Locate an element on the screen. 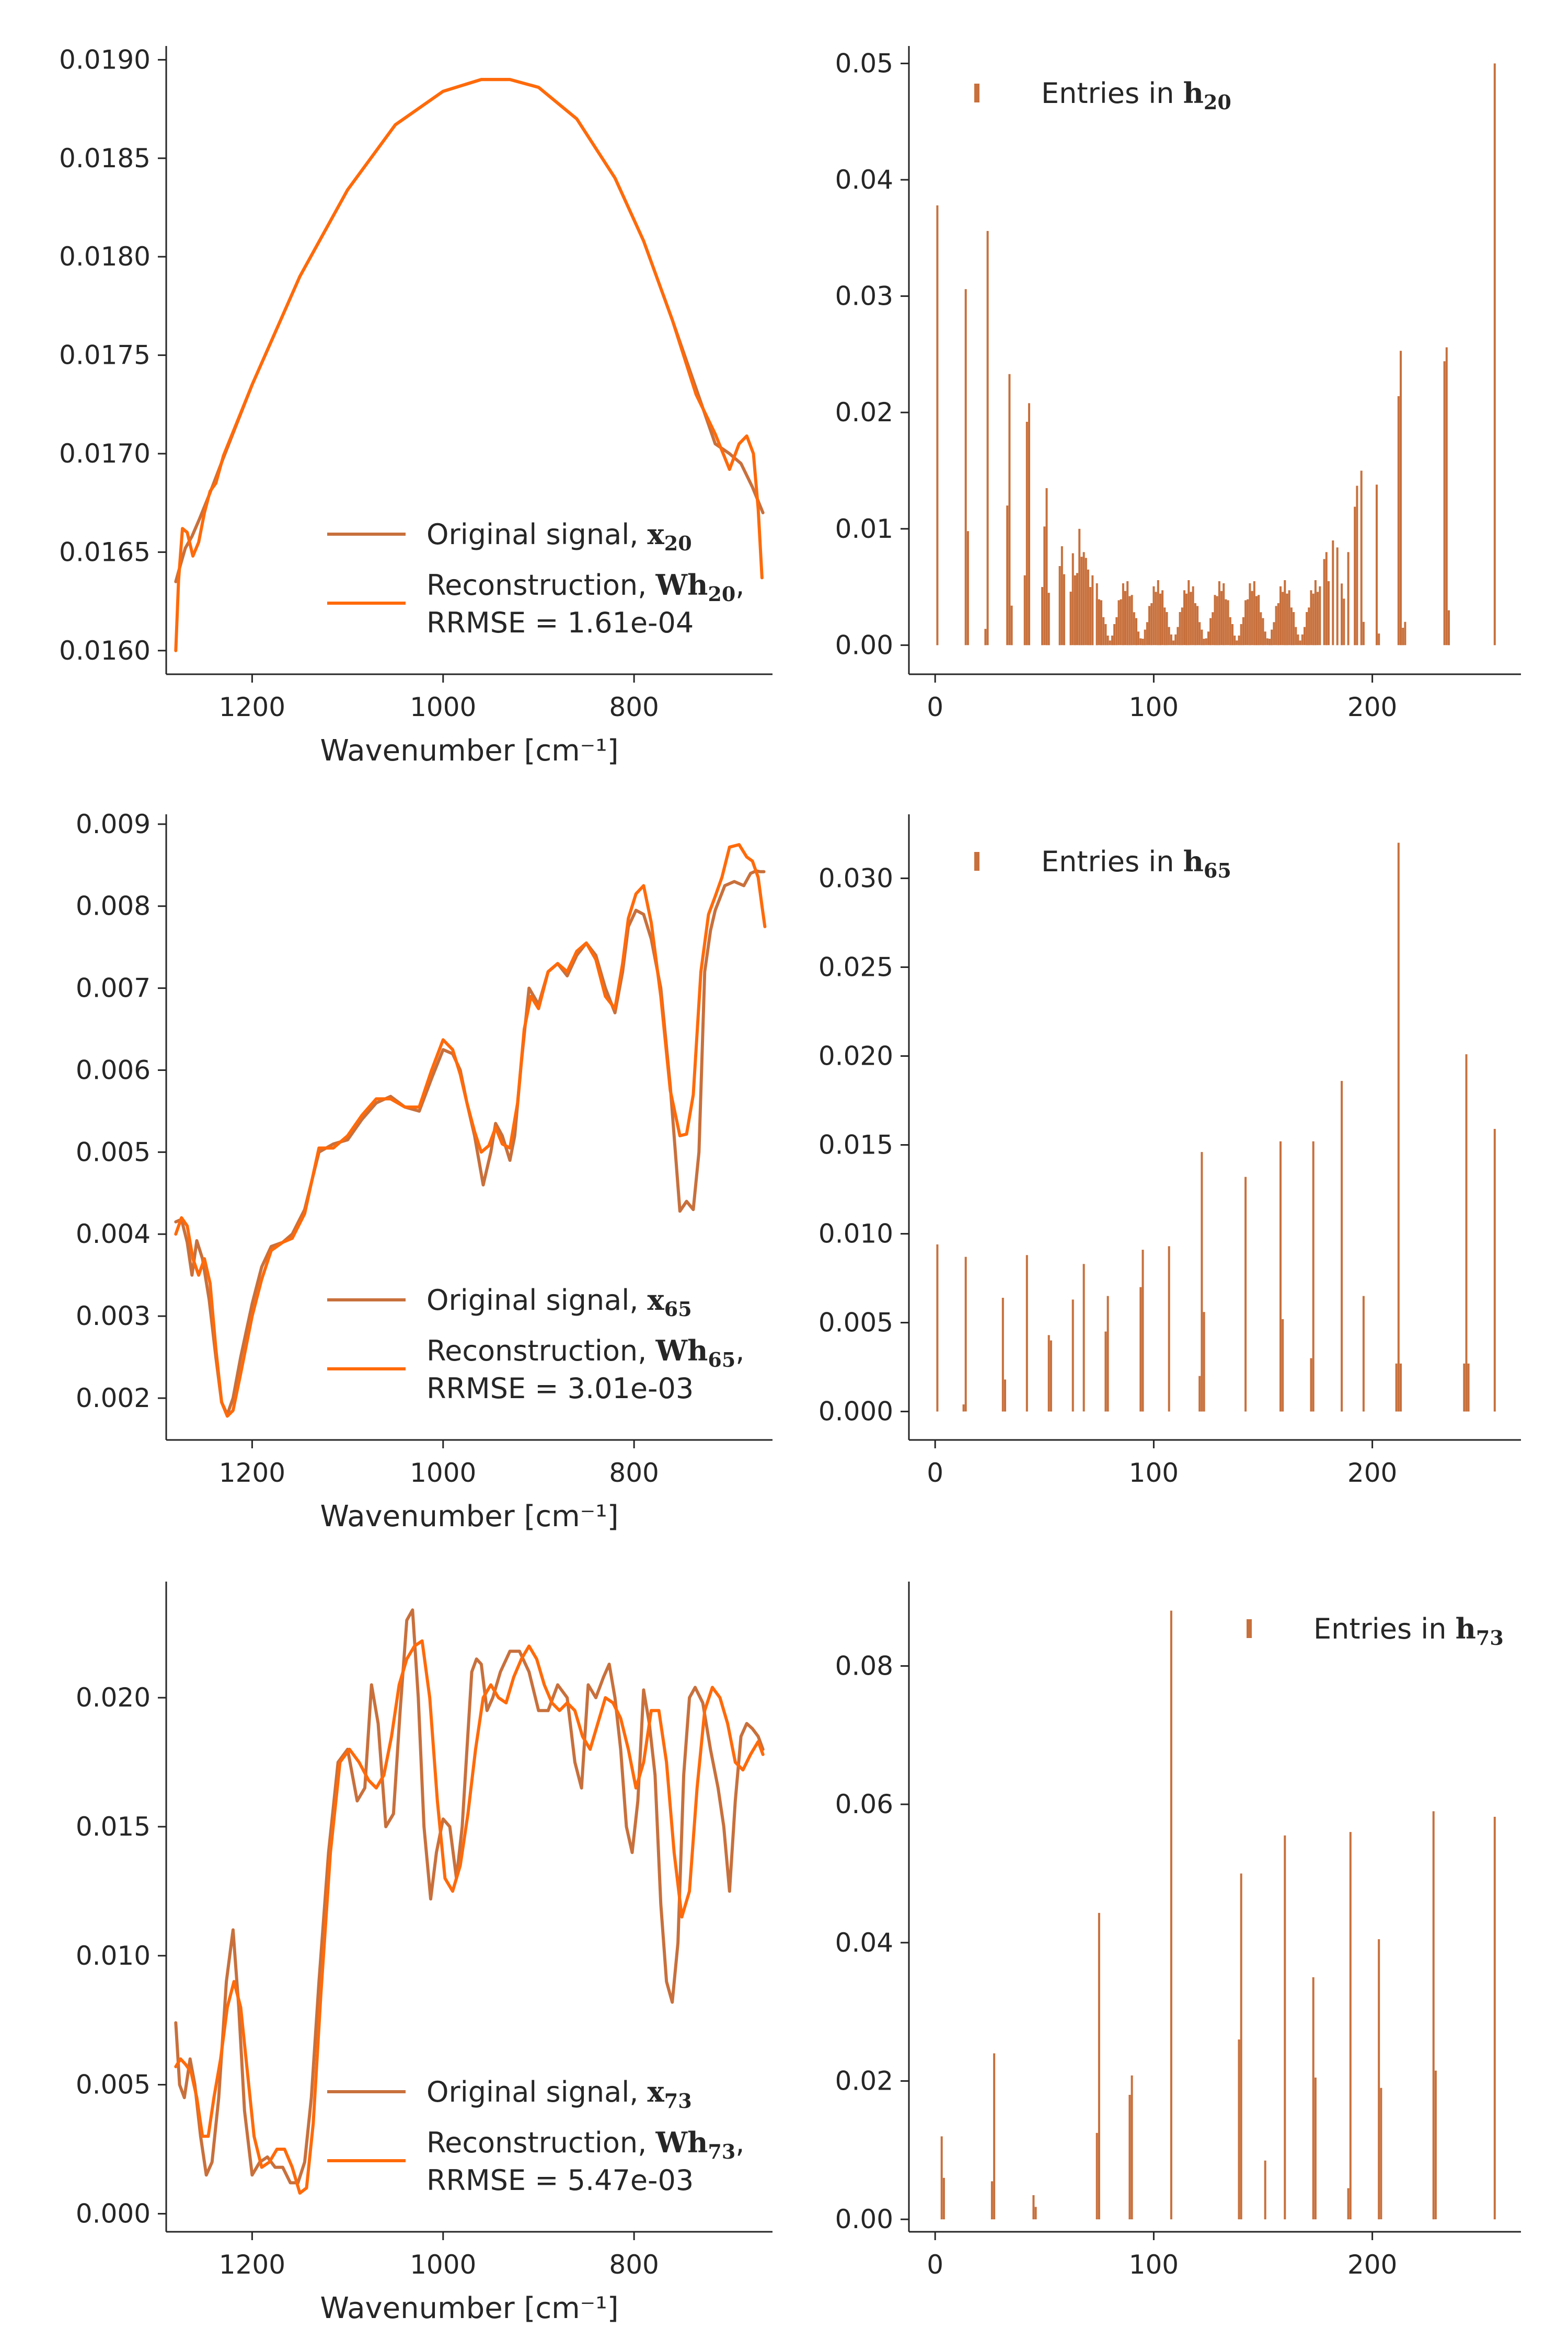 This screenshot has height=2352, width=1568. y-tick-label: 0.05 is located at coordinates (864, 63).